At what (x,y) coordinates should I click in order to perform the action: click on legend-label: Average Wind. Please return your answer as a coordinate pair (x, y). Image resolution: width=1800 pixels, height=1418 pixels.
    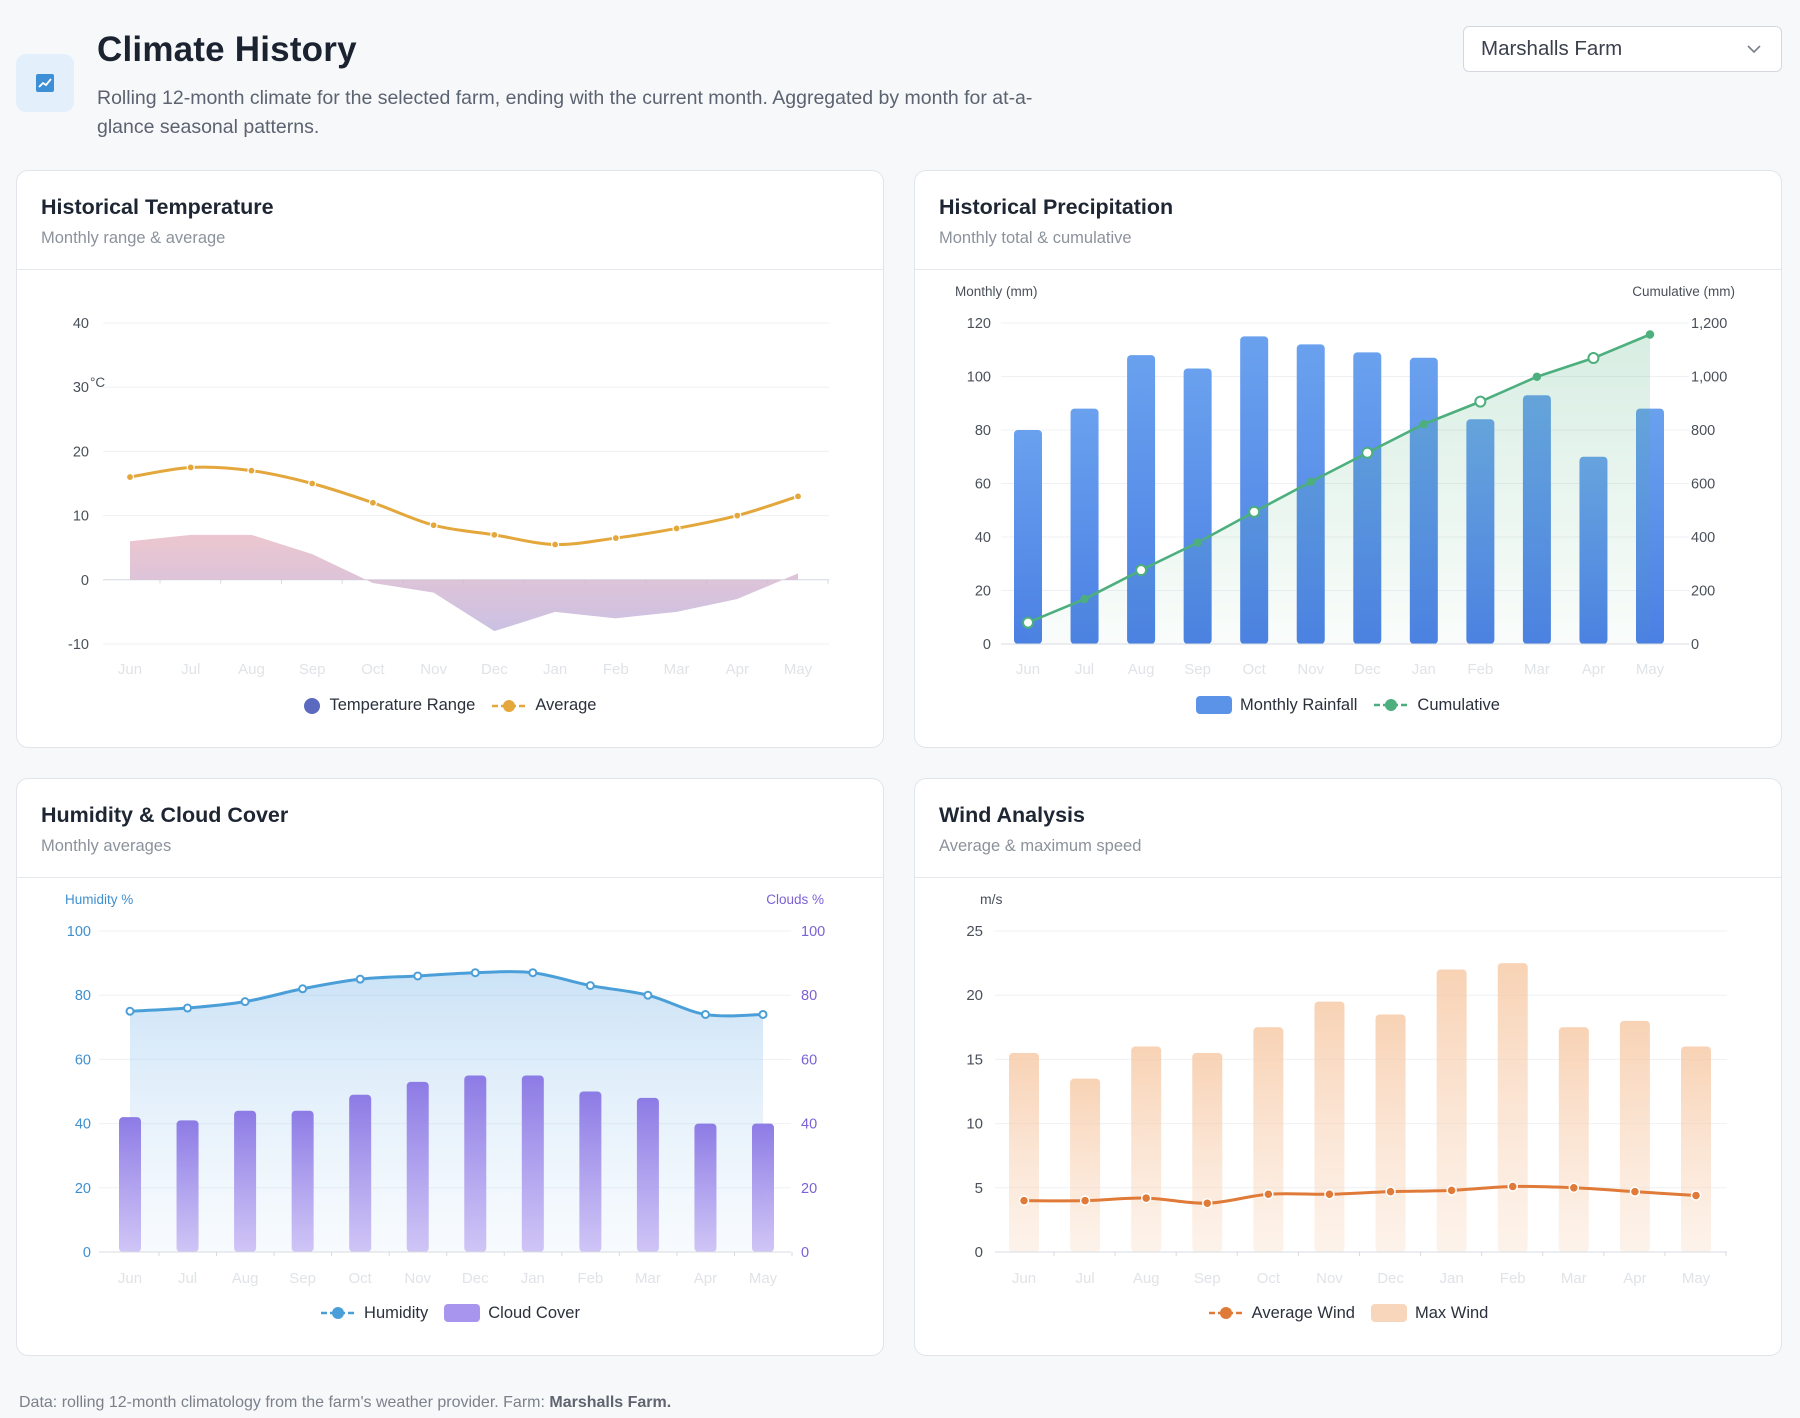
    Looking at the image, I should click on (1303, 1312).